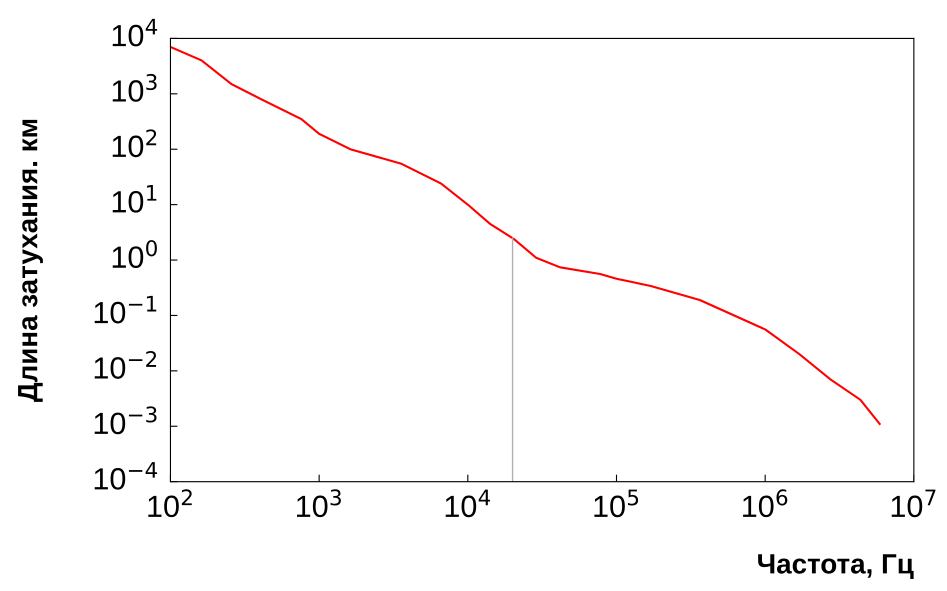 The height and width of the screenshot is (591, 947). Describe the element at coordinates (125, 364) in the screenshot. I see `y-tick-label: 10$^{−2}$` at that location.